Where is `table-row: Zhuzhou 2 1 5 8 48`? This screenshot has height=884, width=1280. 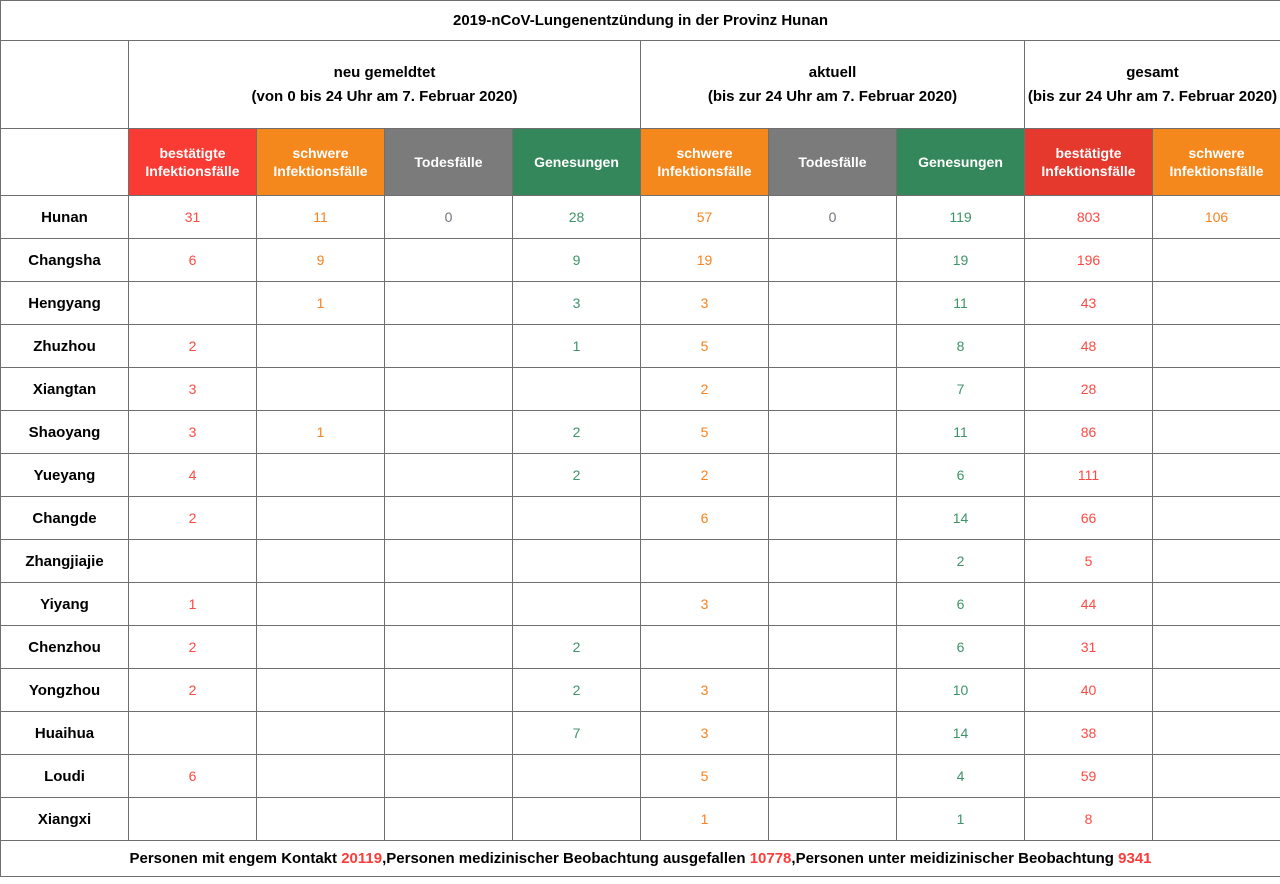 table-row: Zhuzhou 2 1 5 8 48 is located at coordinates (640, 346).